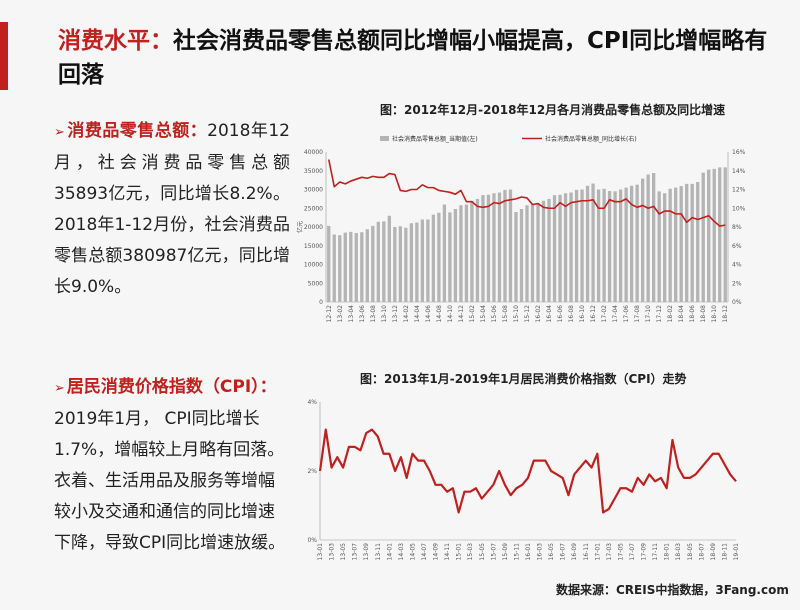 This screenshot has height=610, width=800. I want to click on y-right-tick-label: 14%, so click(739, 171).